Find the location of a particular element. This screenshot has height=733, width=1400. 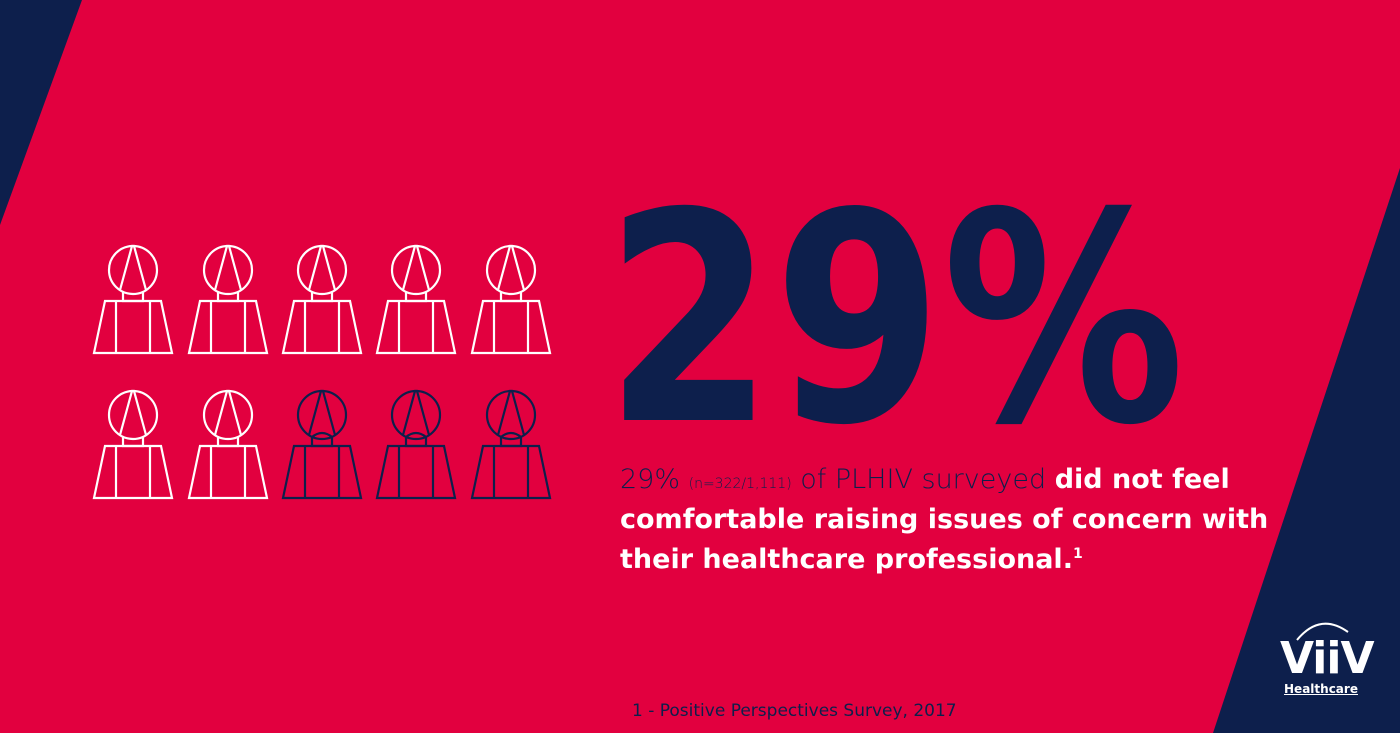

lead: of PLHIV surveyed is located at coordinates (923, 479).